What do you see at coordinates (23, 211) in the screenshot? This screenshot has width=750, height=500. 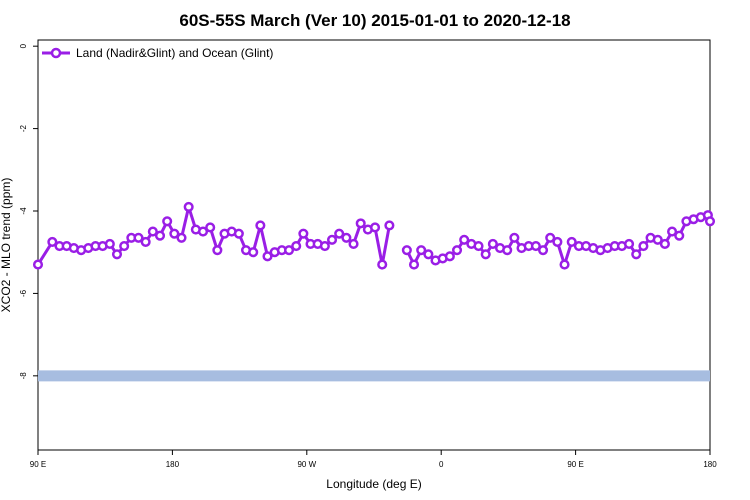 I see `y-tick-label: -4` at bounding box center [23, 211].